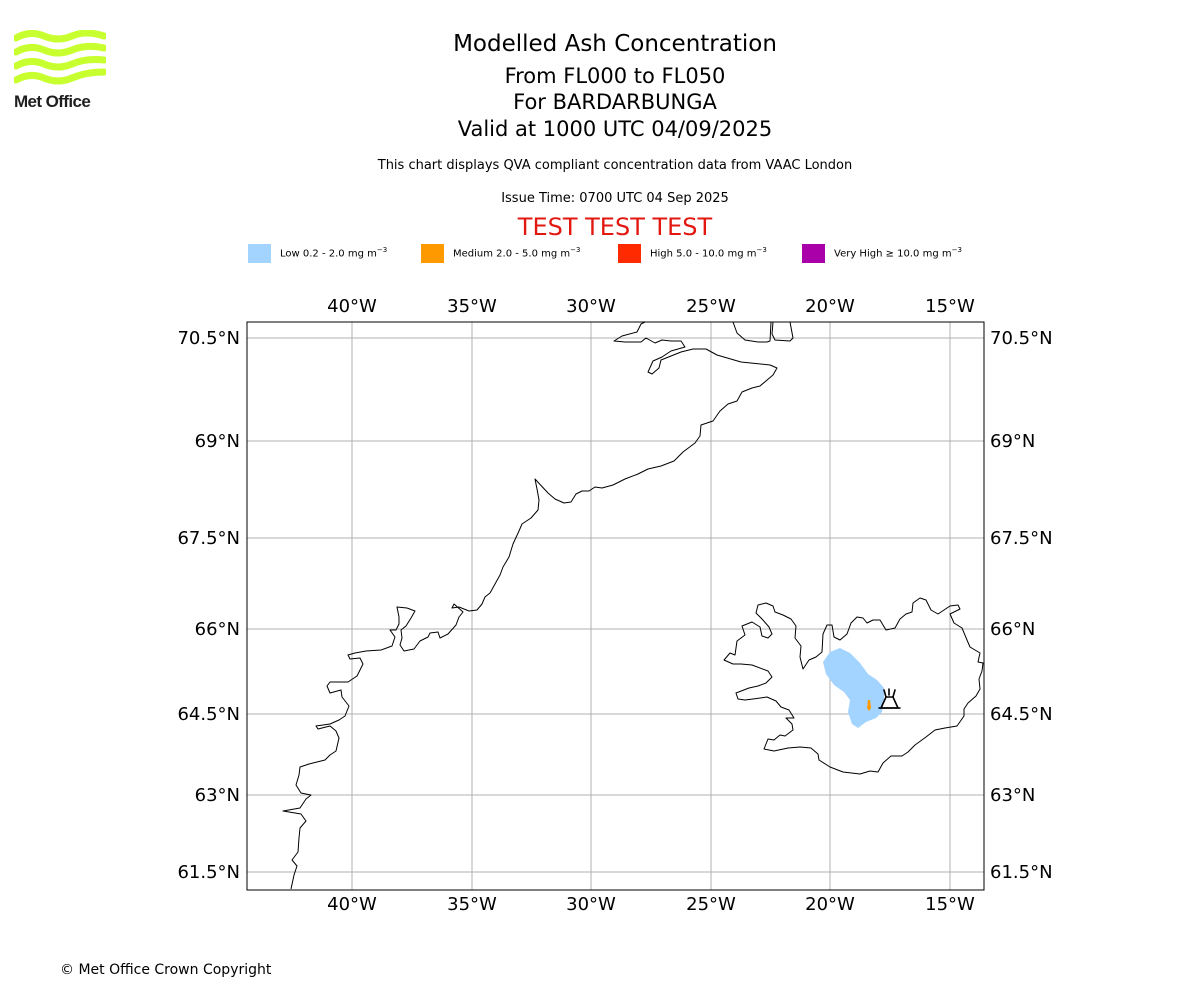 Image resolution: width=1200 pixels, height=1000 pixels. I want to click on lon-tick-bottom-35w: 35°W, so click(472, 904).